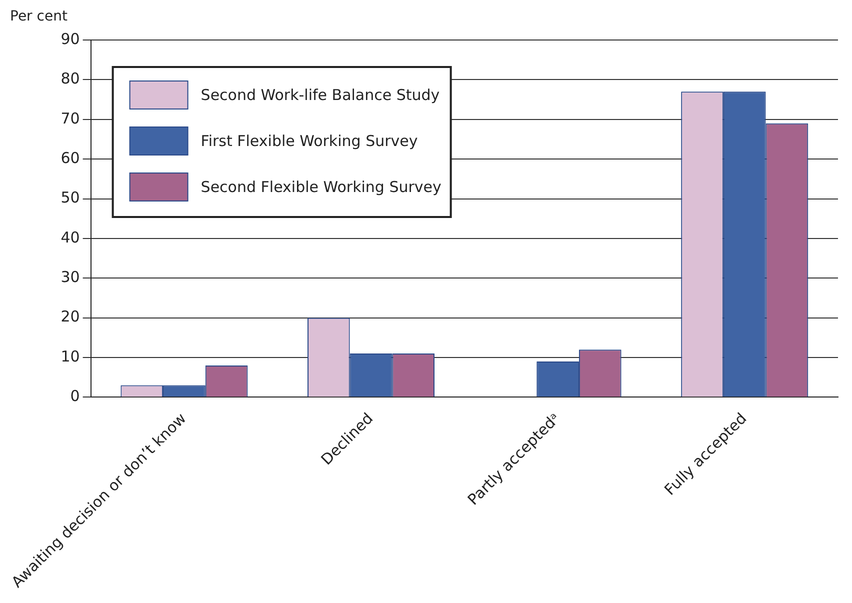 This screenshot has width=852, height=603. Describe the element at coordinates (321, 187) in the screenshot. I see `legend-label: Second Flexible Working Survey` at that location.